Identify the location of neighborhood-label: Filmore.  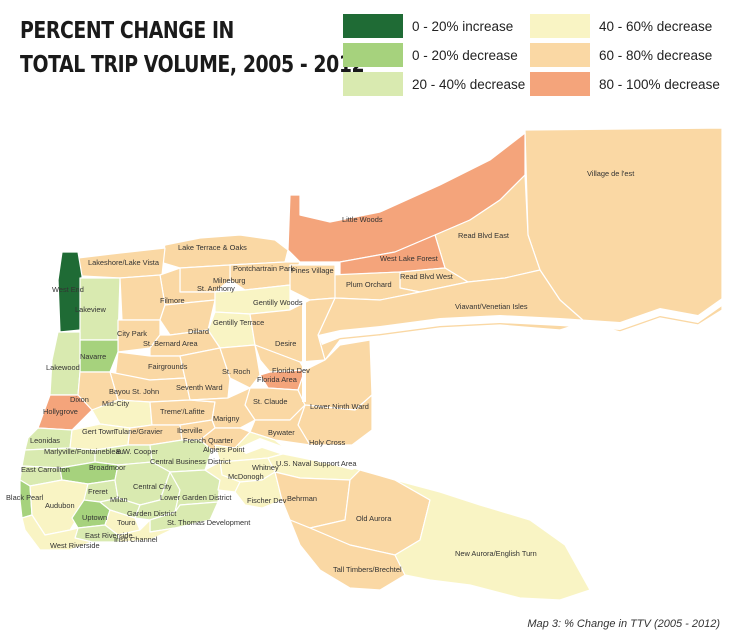
(172, 300).